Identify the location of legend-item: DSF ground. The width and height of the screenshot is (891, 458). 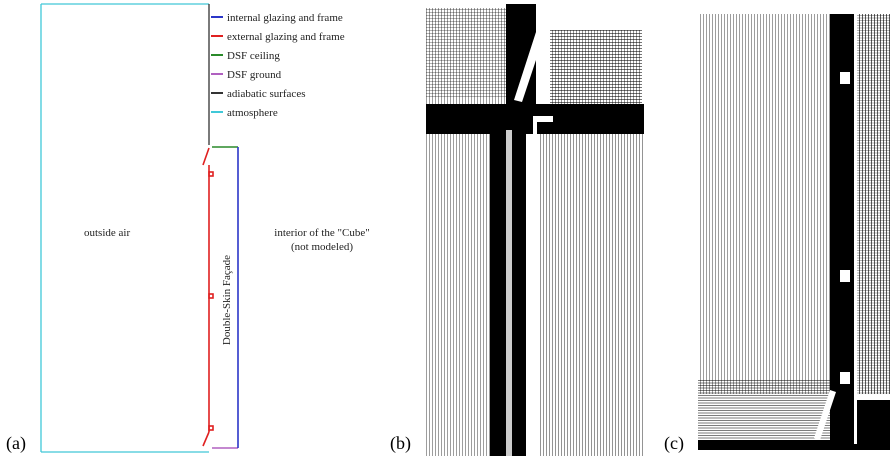
(246, 75).